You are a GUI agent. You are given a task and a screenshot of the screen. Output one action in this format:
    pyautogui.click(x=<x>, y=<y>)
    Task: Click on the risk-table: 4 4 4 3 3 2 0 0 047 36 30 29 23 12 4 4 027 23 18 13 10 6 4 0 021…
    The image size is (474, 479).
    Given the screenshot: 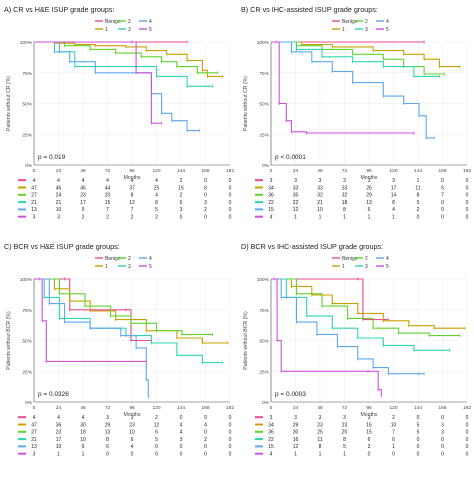 What is the action you would take?
    pyautogui.click(x=125, y=436)
    